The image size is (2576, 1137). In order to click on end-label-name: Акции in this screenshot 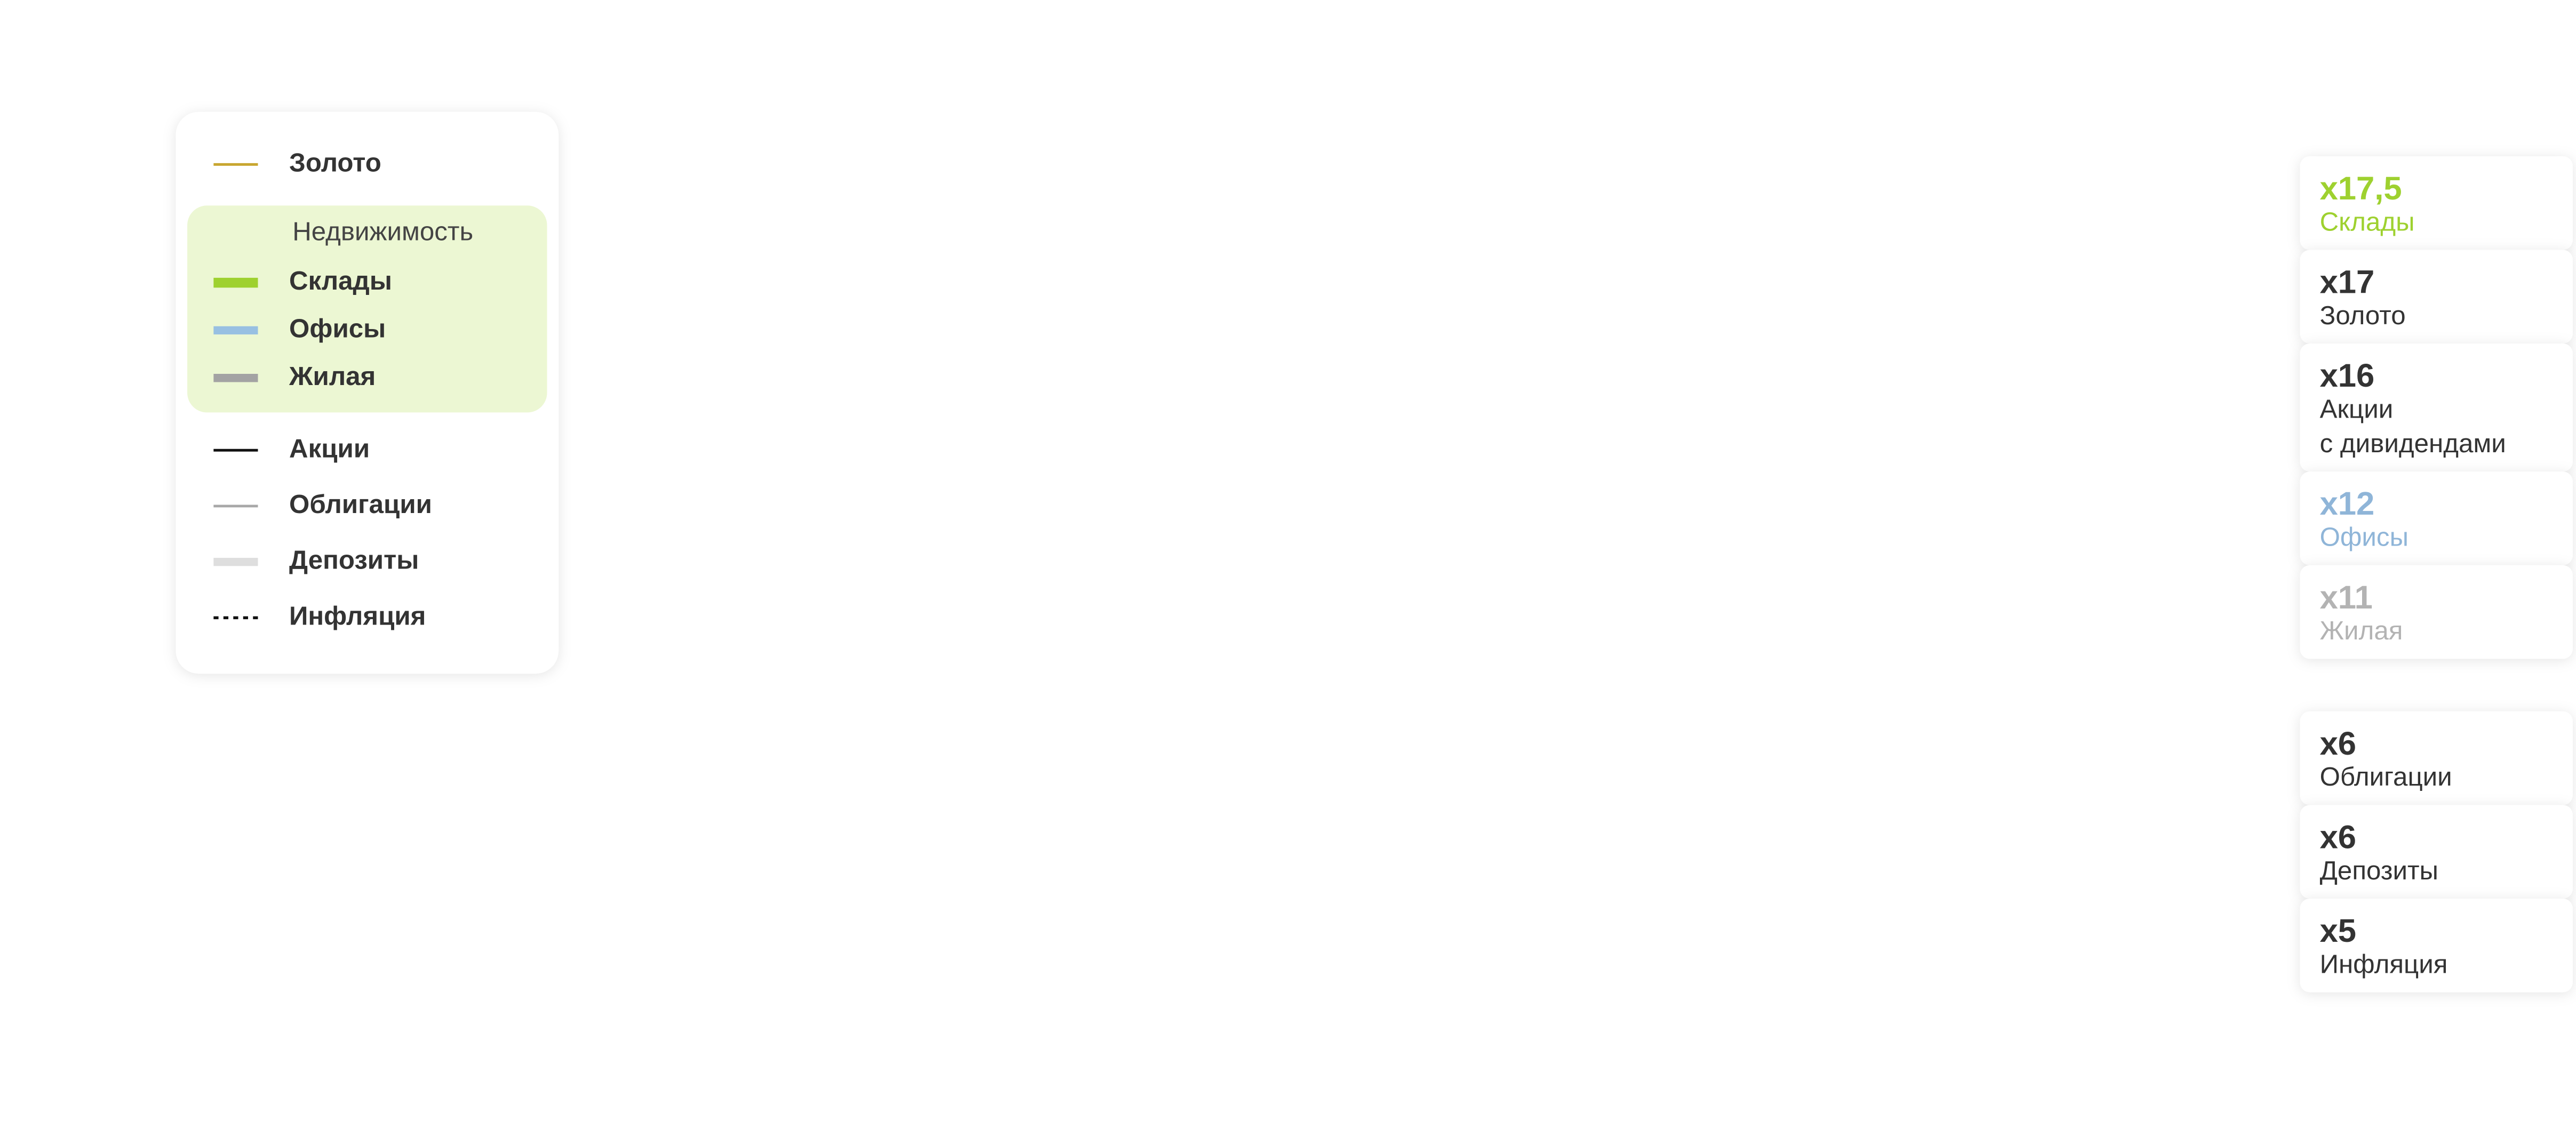, I will do `click(2357, 408)`.